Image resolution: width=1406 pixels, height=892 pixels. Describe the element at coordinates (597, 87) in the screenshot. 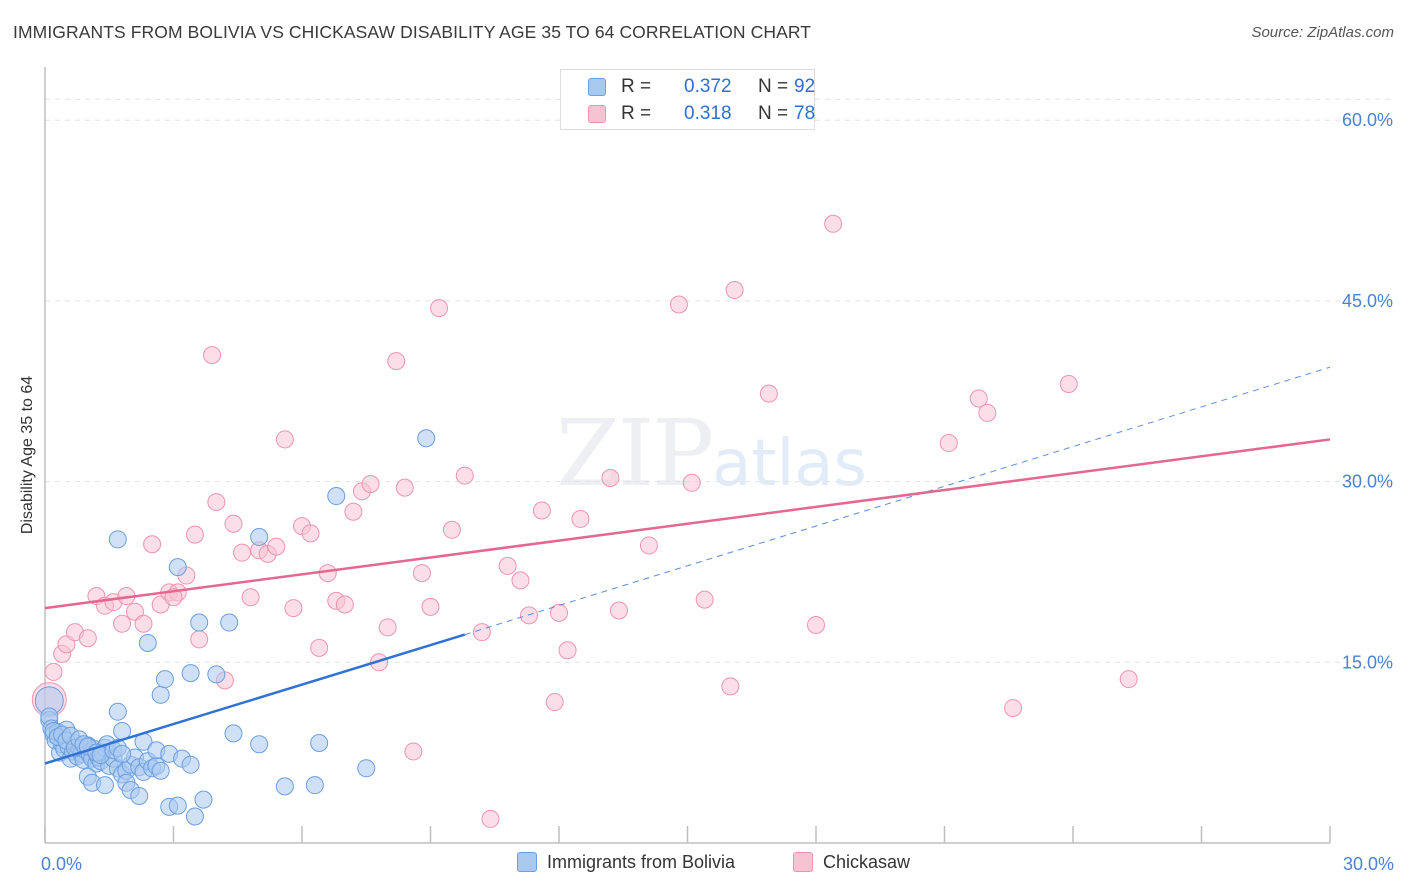

I see `bolivia-swatch` at that location.